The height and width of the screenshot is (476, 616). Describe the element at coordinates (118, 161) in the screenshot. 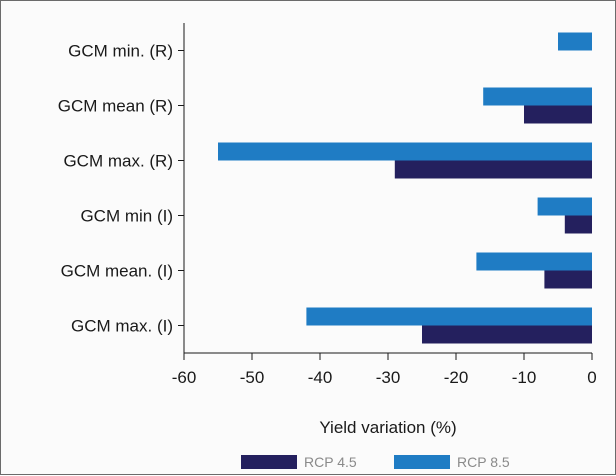

I see `category-label: GCM max. (R)` at that location.